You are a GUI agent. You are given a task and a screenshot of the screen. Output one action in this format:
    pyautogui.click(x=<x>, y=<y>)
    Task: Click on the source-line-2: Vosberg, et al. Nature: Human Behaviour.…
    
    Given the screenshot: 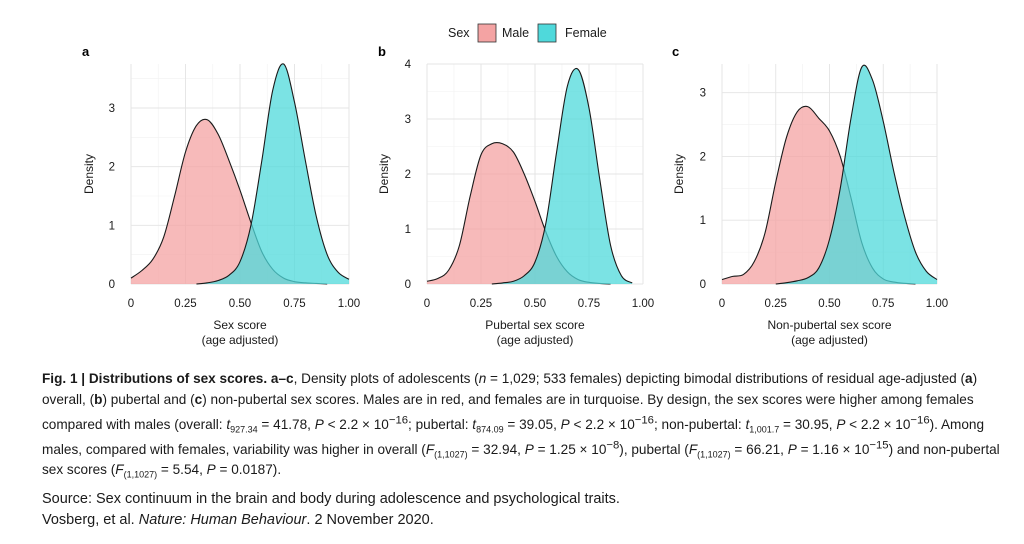 What is the action you would take?
    pyautogui.click(x=522, y=520)
    